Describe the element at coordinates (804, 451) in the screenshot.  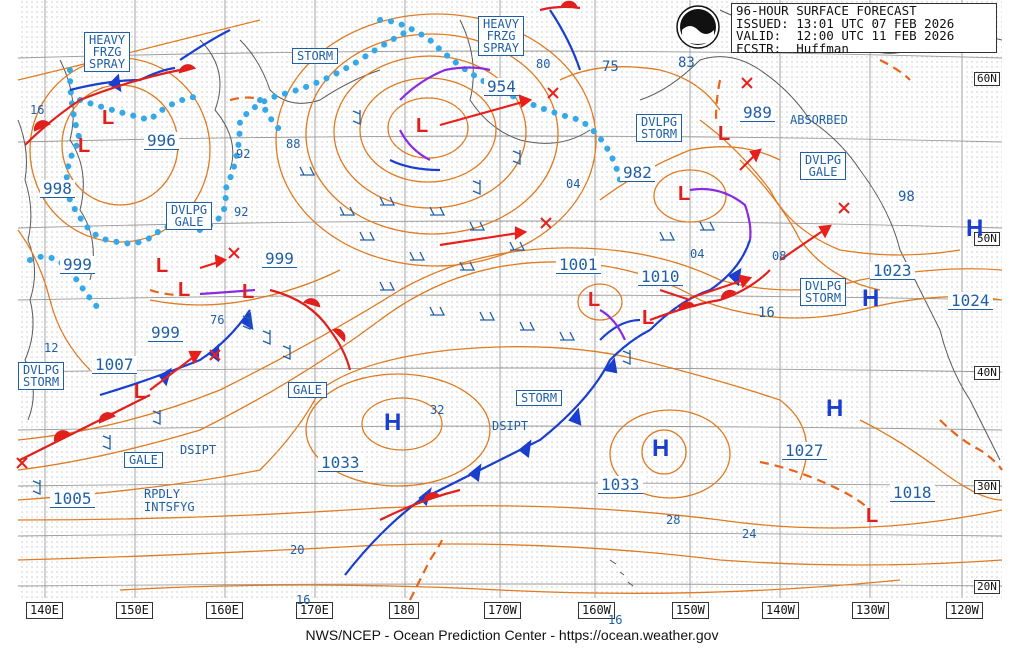
I see `pressure-value: 1027` at that location.